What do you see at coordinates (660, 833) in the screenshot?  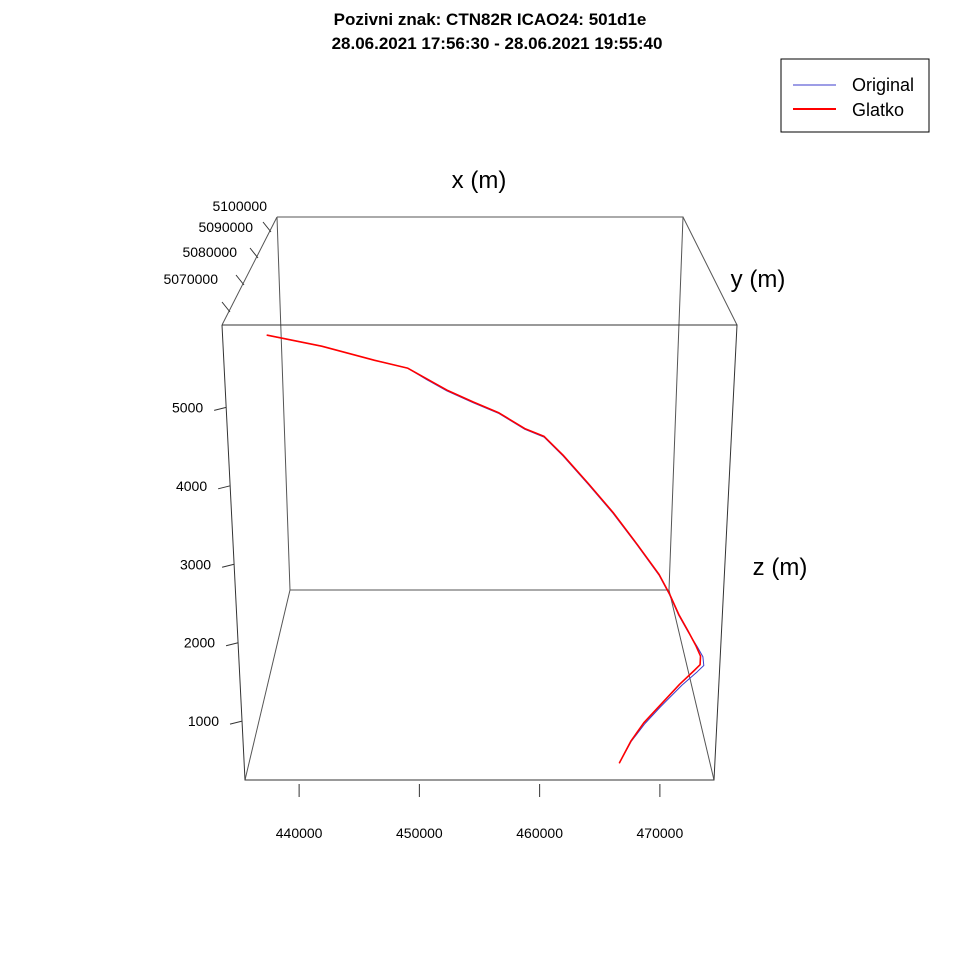 I see `x-tick-label: 470000` at bounding box center [660, 833].